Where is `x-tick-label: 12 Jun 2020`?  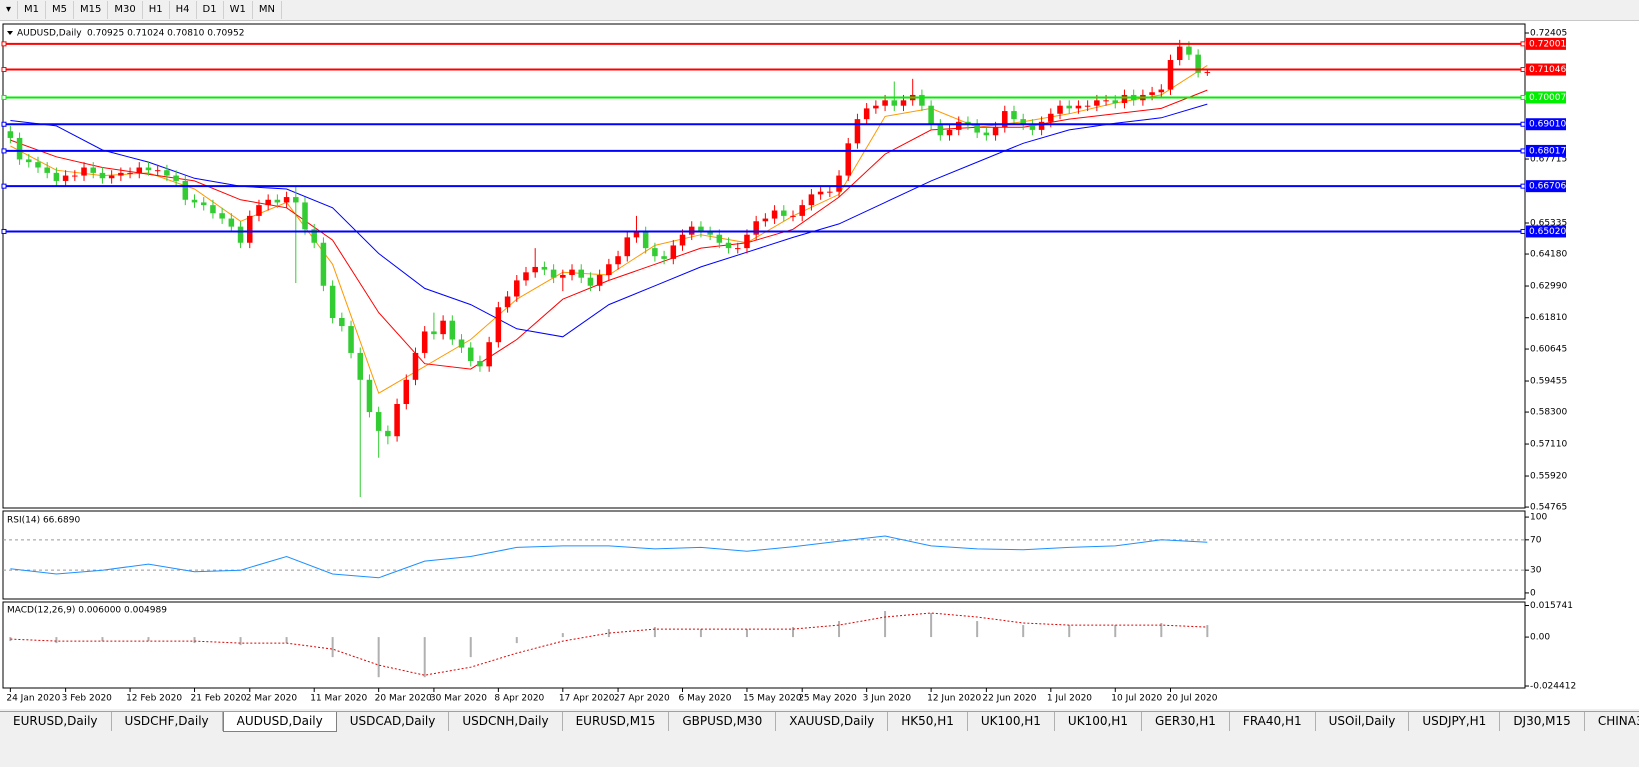 x-tick-label: 12 Jun 2020 is located at coordinates (954, 699).